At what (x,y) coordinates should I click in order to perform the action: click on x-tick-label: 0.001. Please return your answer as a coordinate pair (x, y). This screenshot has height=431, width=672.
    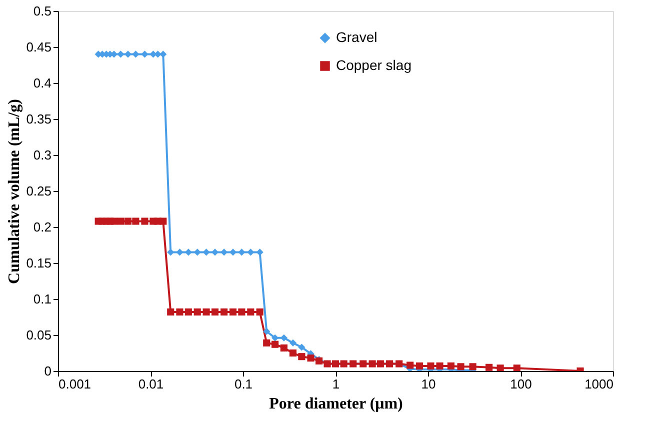
    Looking at the image, I should click on (75, 384).